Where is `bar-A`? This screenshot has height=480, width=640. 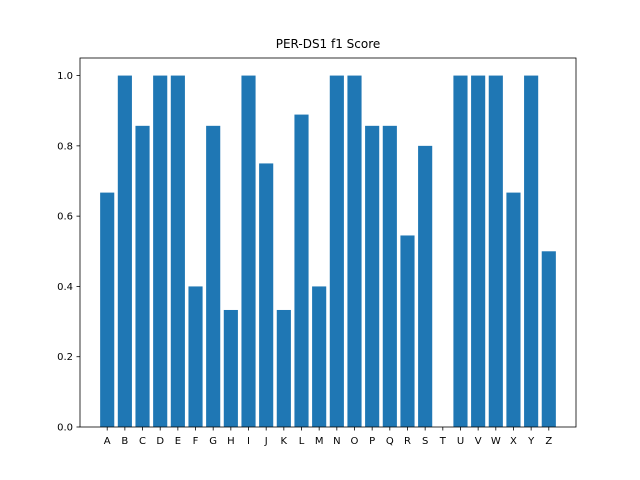 bar-A is located at coordinates (107, 309).